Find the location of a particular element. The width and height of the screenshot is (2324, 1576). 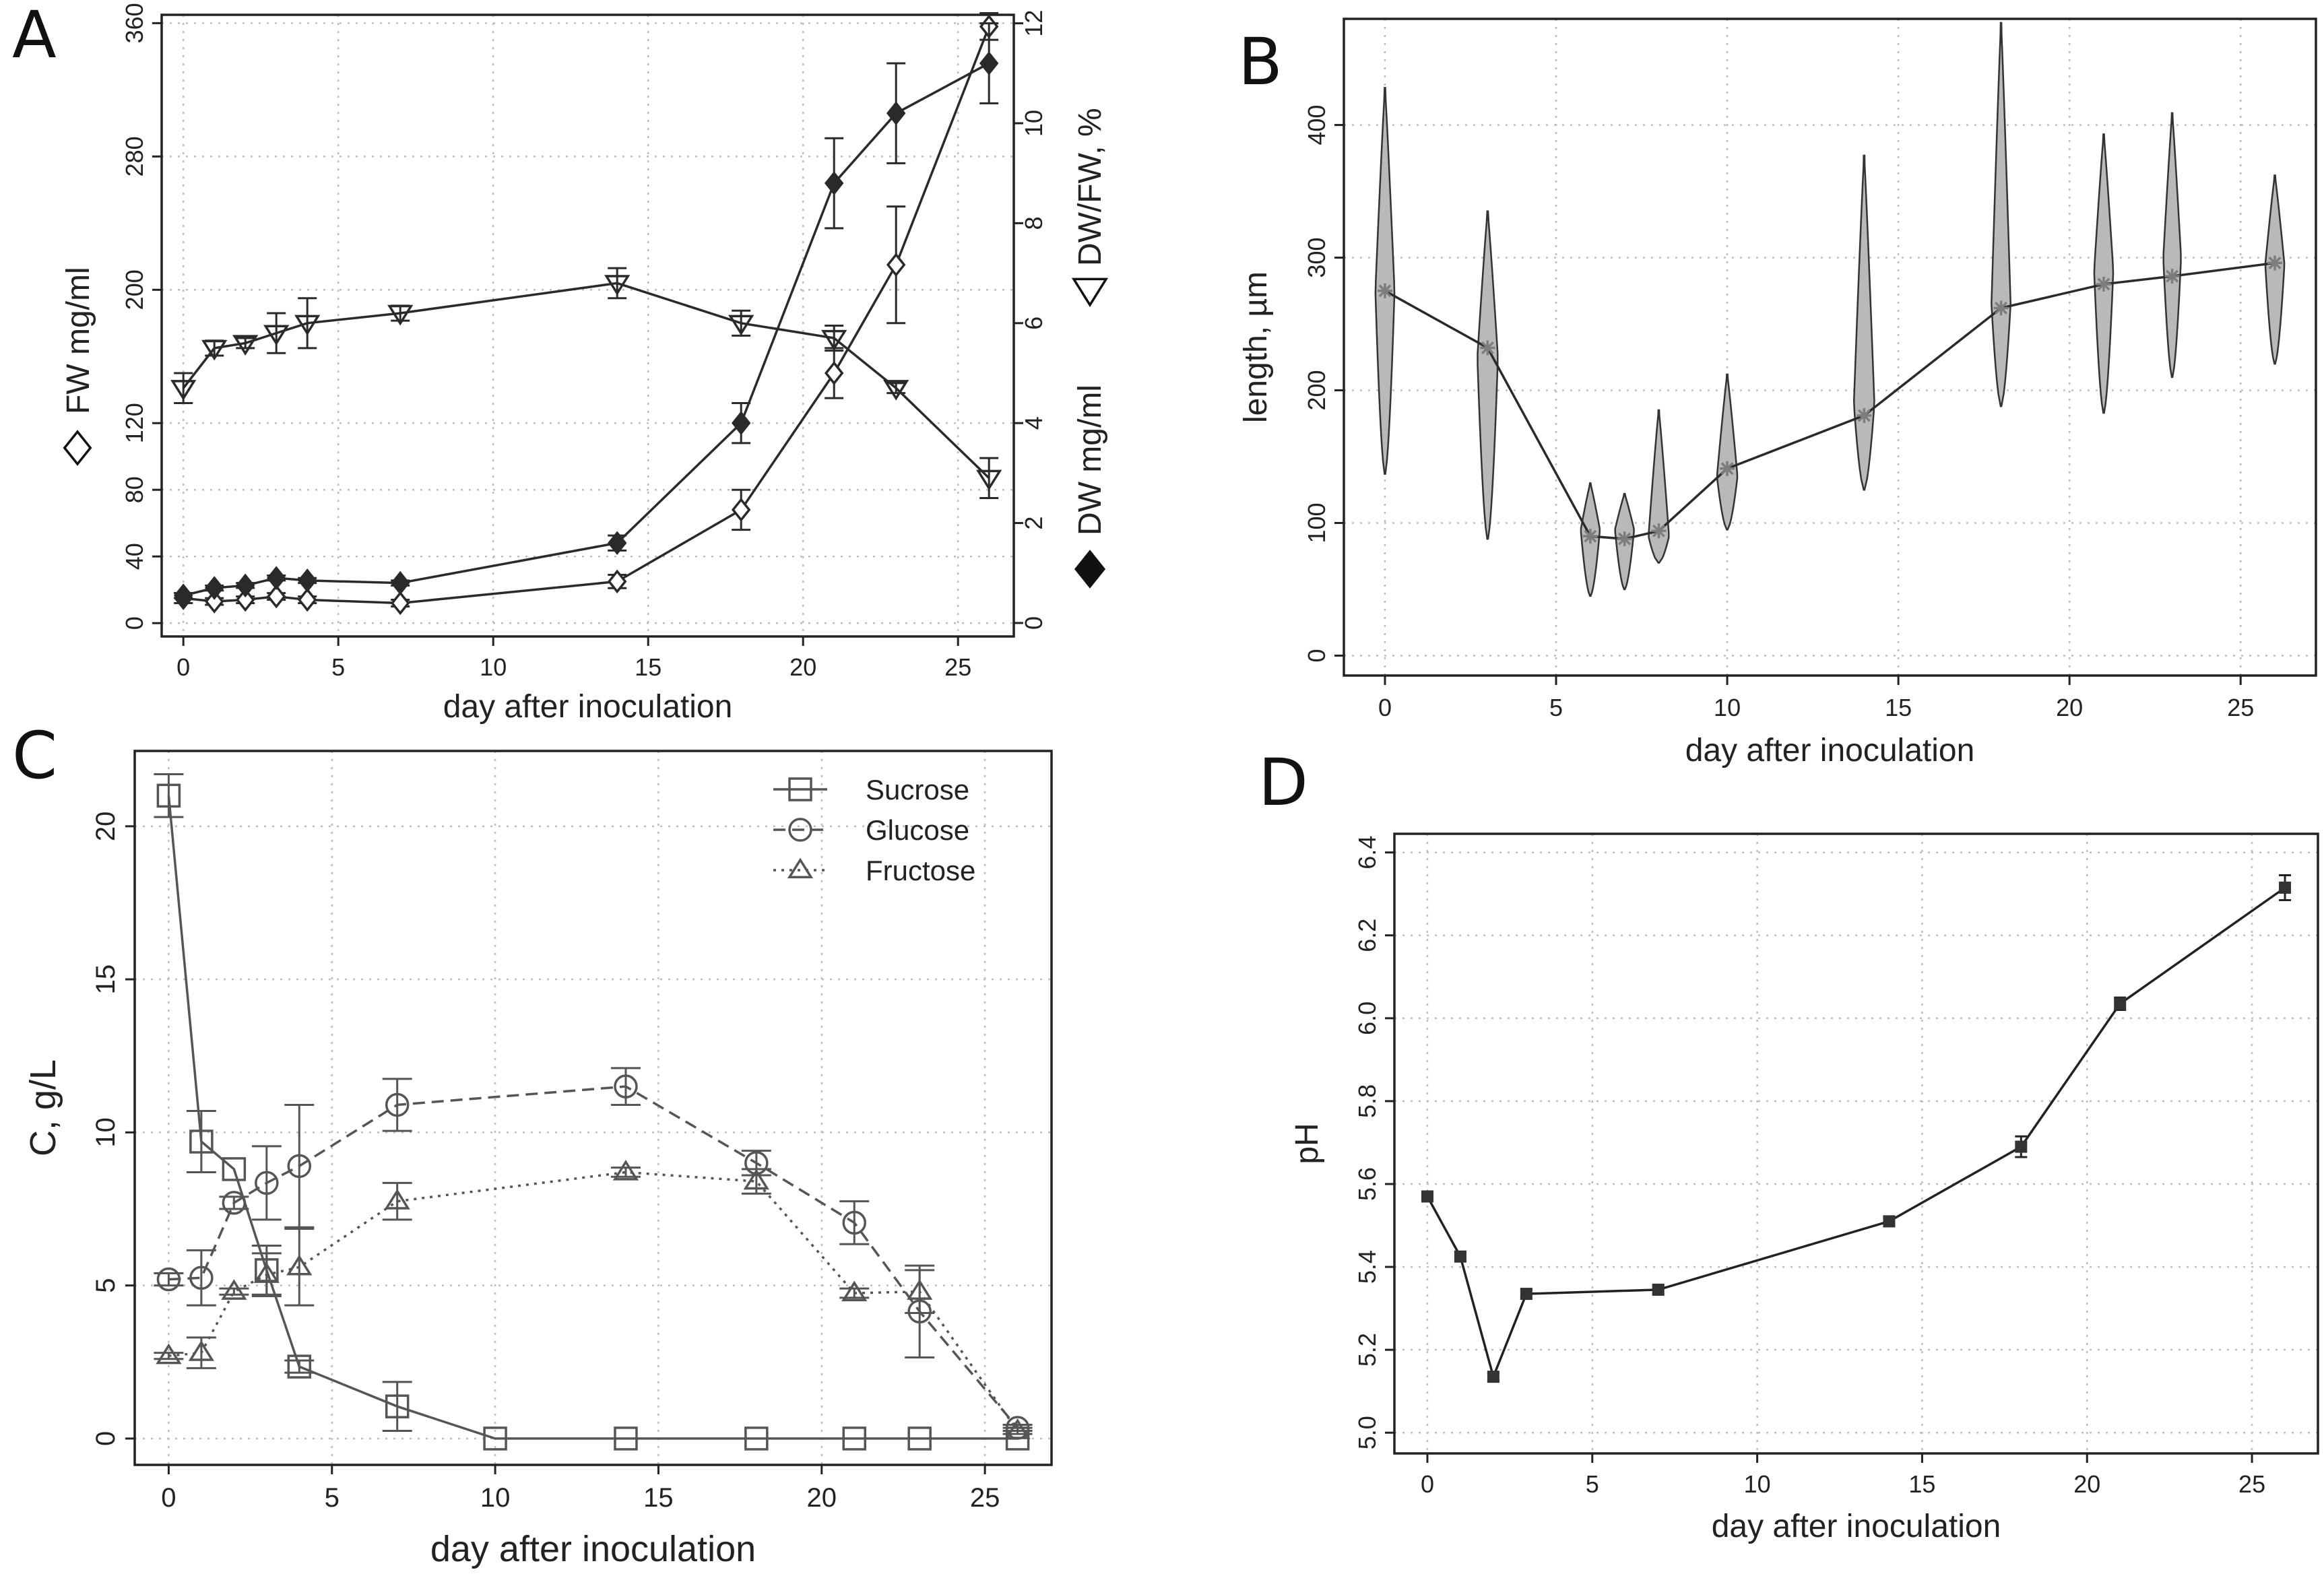

y-right-axis-title-dw: DW mg/ml is located at coordinates (1090, 460).